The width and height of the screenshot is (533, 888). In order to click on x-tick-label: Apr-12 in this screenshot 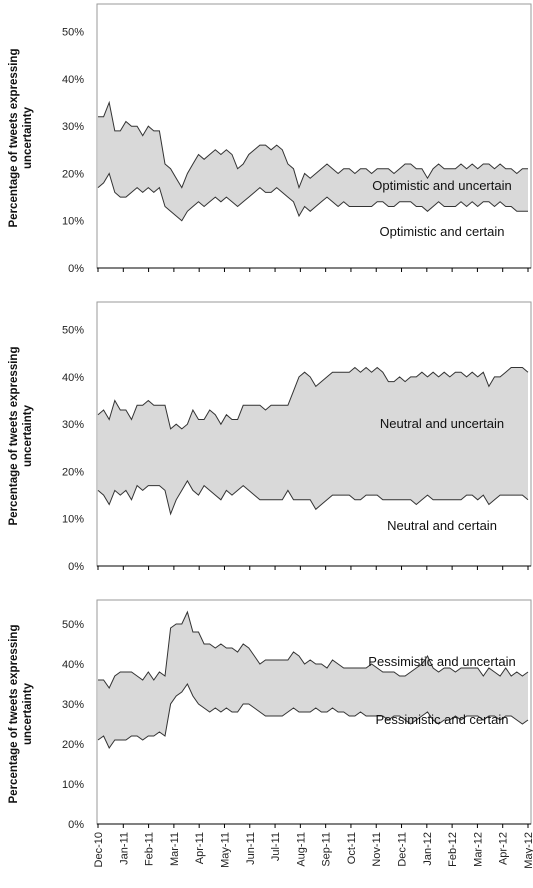, I will do `click(504, 848)`.